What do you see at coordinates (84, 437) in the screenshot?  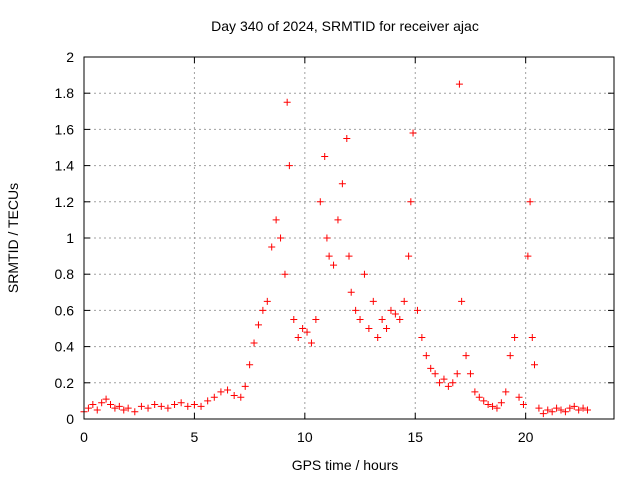 I see `x-tick-label: 0` at bounding box center [84, 437].